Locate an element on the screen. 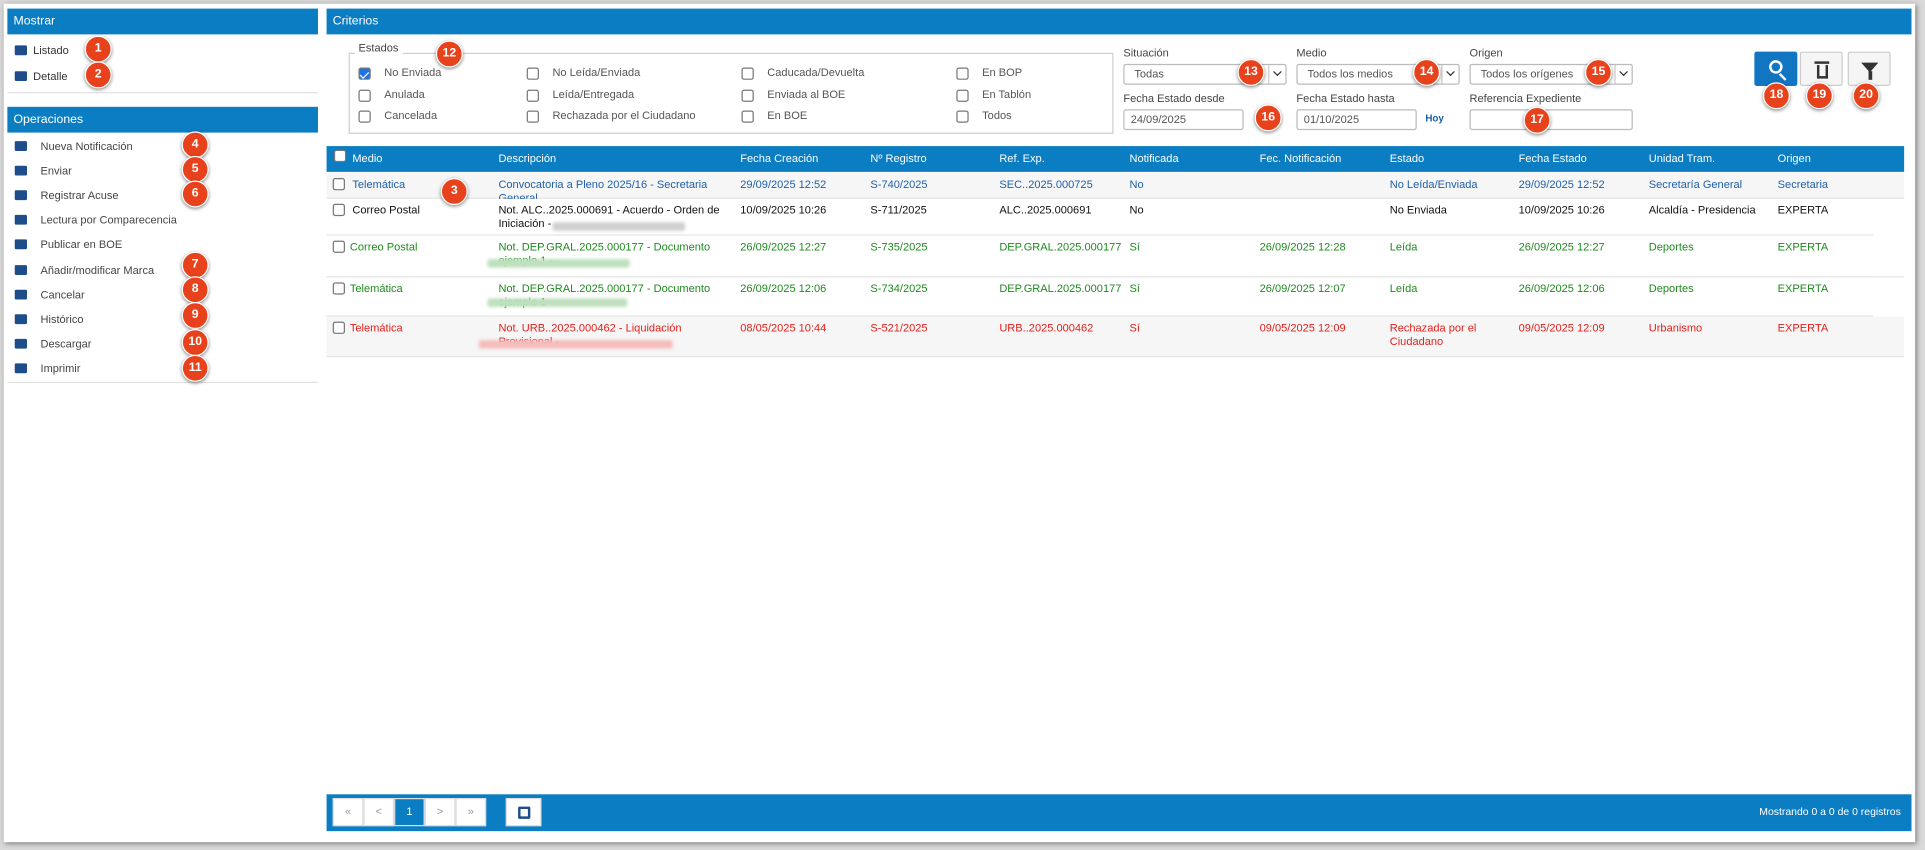 Image resolution: width=1925 pixels, height=850 pixels. checkbox-label: No Enviada is located at coordinates (413, 72).